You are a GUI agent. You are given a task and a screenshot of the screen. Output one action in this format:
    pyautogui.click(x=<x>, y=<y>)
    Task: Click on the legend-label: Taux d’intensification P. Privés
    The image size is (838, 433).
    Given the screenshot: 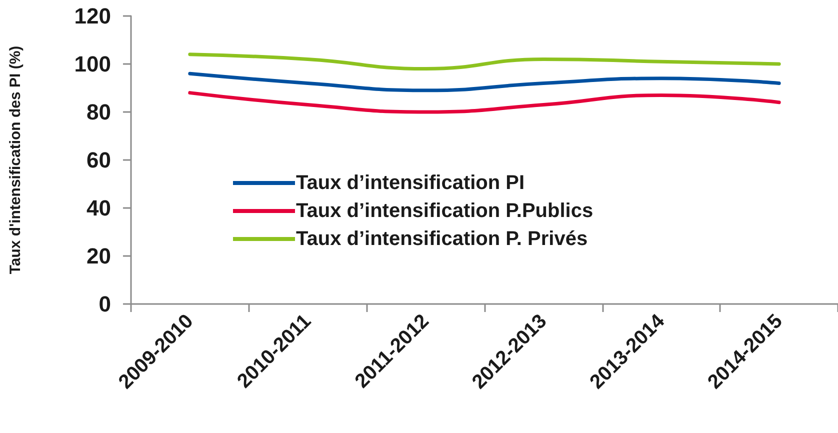 What is the action you would take?
    pyautogui.click(x=442, y=239)
    